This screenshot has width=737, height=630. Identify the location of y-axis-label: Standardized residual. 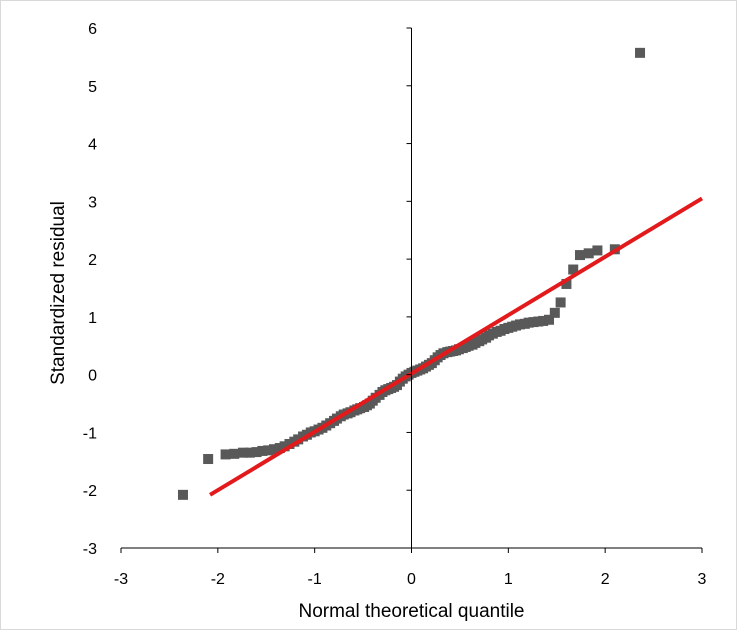
(58, 293).